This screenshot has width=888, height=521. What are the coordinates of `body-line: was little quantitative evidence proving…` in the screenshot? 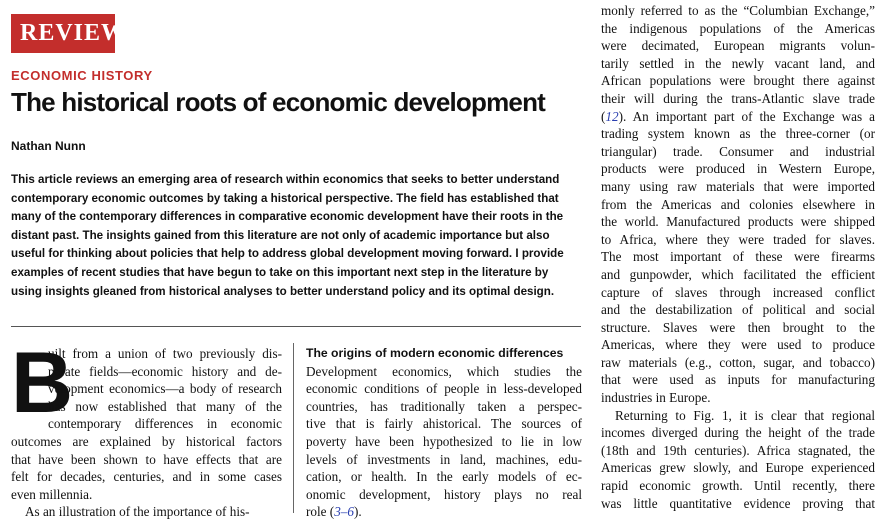 It's located at (738, 503).